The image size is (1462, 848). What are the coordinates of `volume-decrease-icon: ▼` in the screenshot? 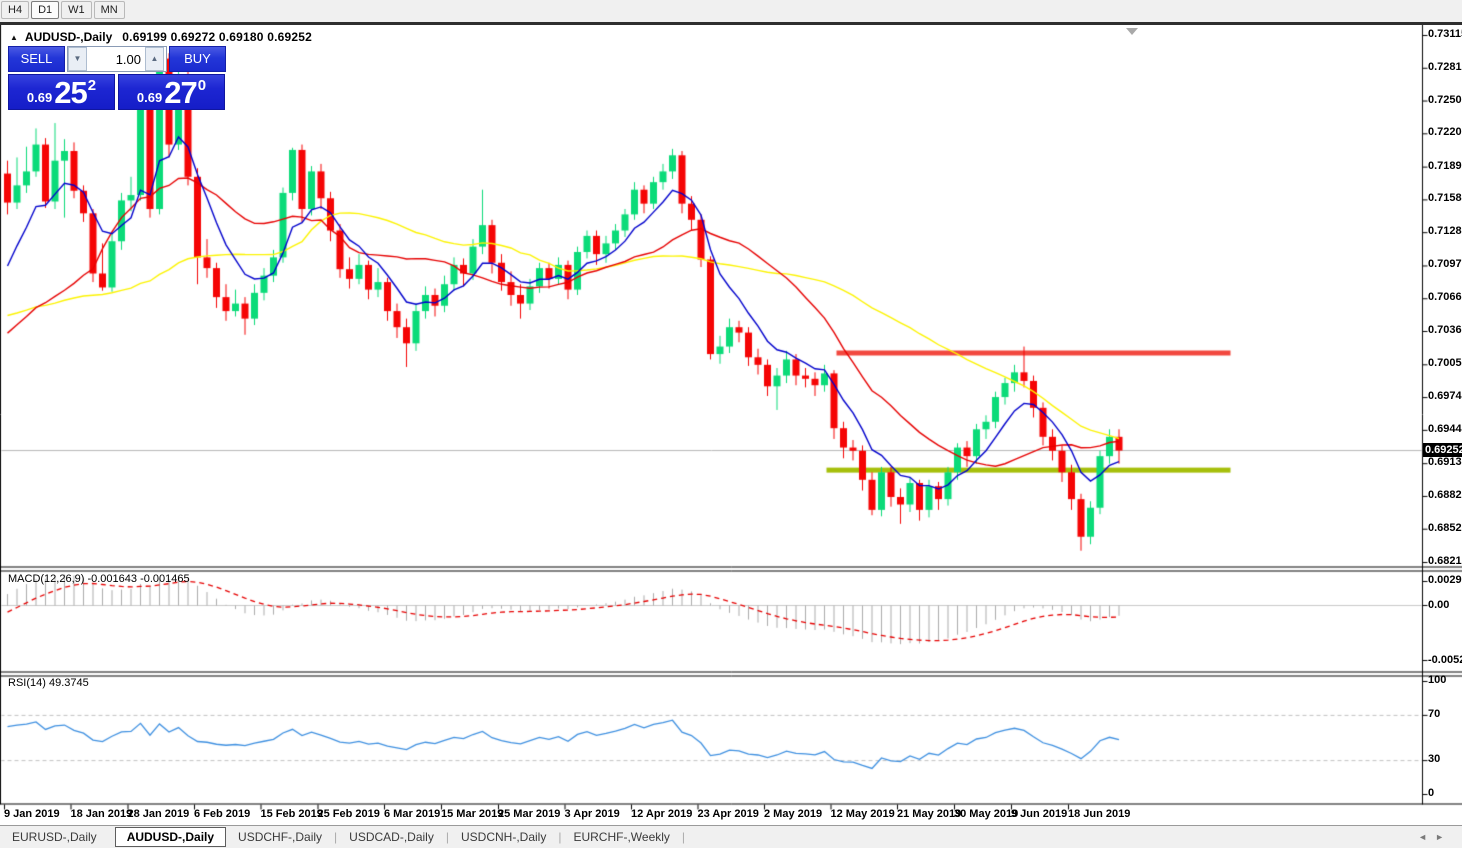 It's located at (77, 59).